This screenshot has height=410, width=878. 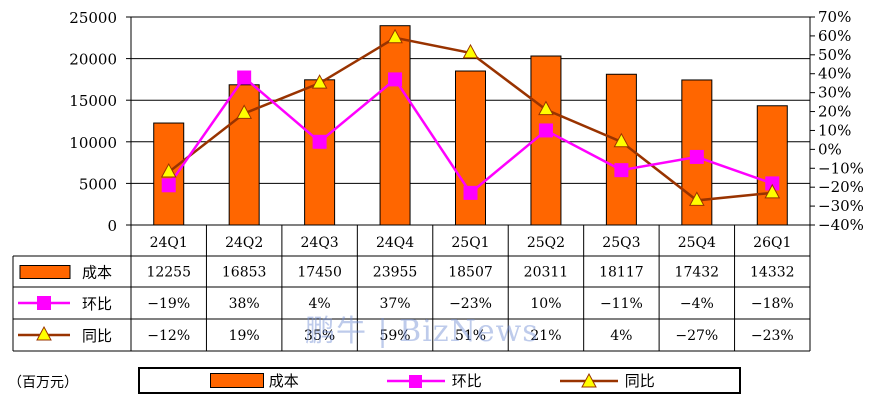 I want to click on legend-item-cost: 成本, so click(x=254, y=381).